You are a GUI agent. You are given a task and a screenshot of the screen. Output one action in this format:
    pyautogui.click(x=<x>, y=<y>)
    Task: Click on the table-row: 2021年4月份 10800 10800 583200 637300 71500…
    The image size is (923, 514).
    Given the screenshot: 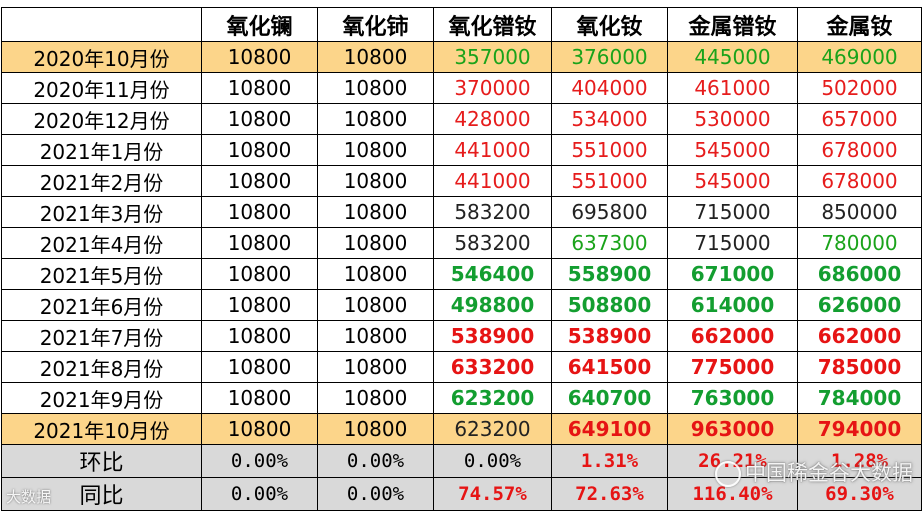 What is the action you would take?
    pyautogui.click(x=461, y=243)
    